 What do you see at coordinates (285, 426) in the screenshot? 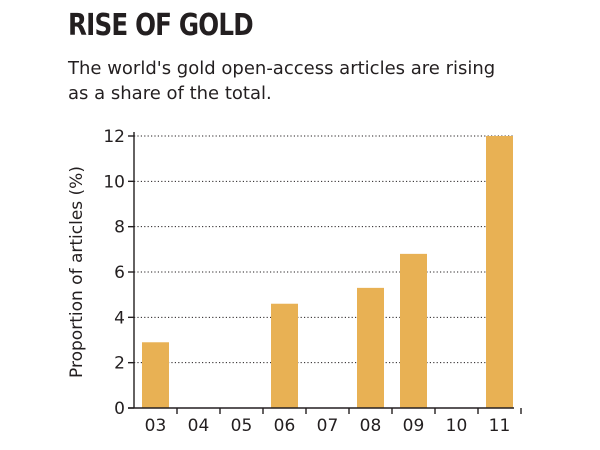
I see `x-tick-label: 06` at bounding box center [285, 426].